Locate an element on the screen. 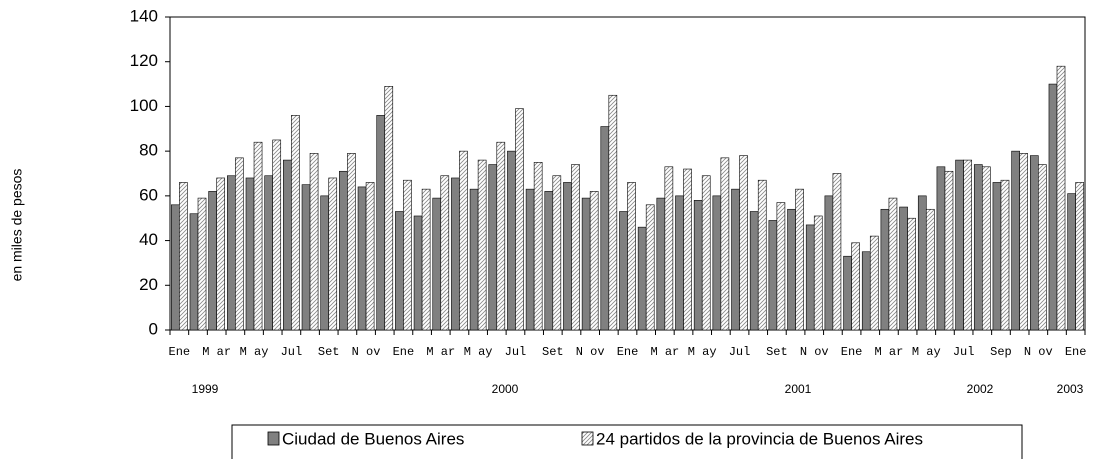  year-label: 2003 is located at coordinates (1070, 389).